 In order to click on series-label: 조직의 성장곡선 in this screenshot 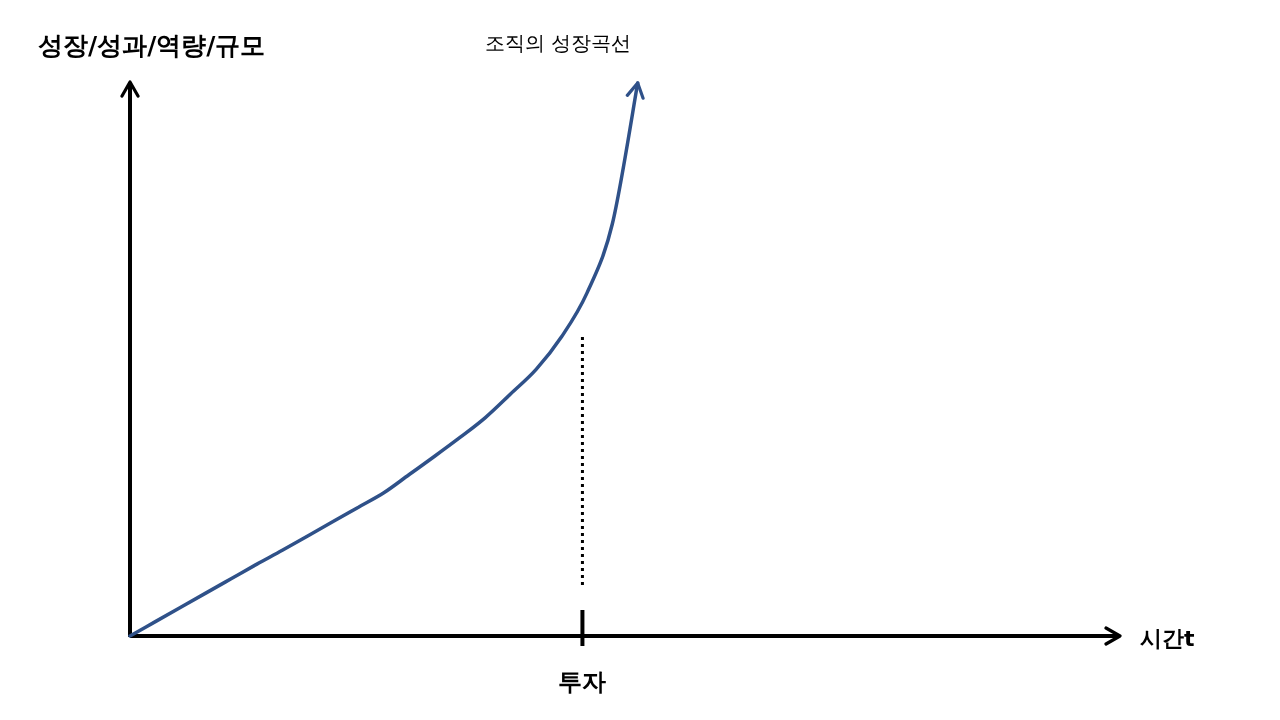, I will do `click(557, 43)`.